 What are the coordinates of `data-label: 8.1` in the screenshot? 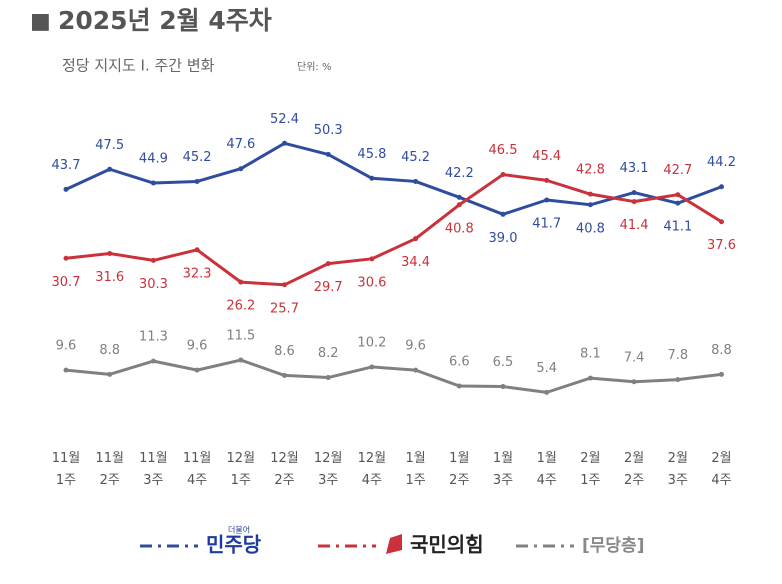 It's located at (590, 354).